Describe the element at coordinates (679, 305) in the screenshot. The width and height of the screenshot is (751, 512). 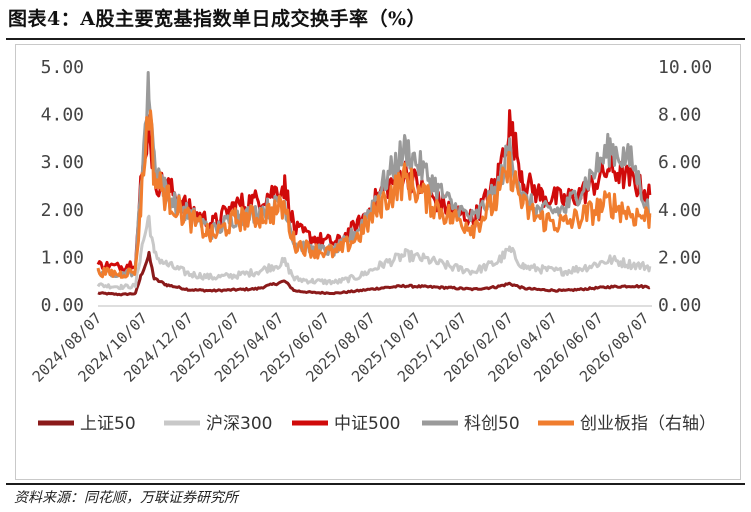
I see `y-right-tick-label: 0.00` at that location.